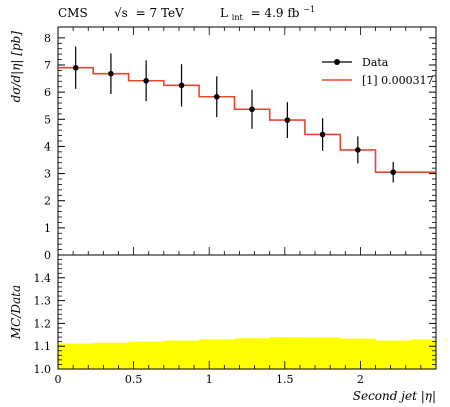  What do you see at coordinates (394, 396) in the screenshot?
I see `x-axis-label: Second jet |η|` at bounding box center [394, 396].